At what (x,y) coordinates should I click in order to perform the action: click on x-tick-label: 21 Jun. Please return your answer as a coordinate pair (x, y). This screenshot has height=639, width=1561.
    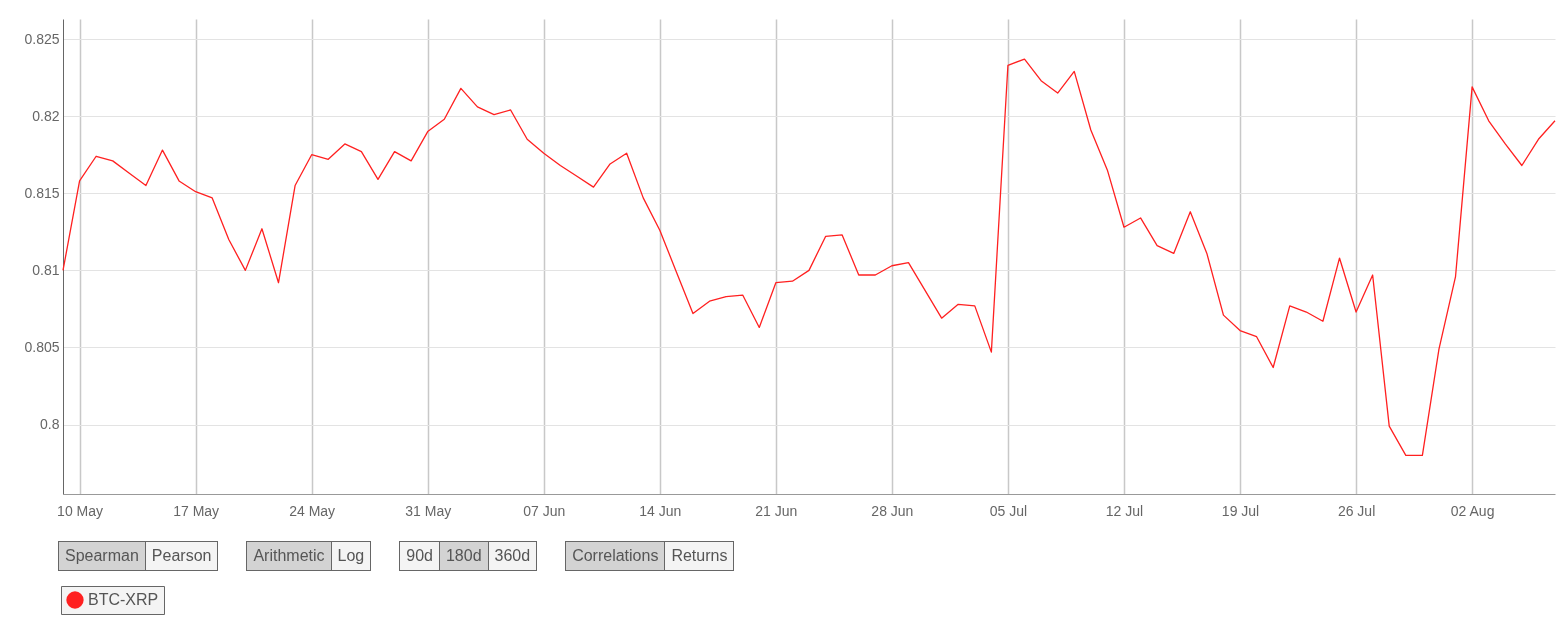
    Looking at the image, I should click on (776, 510).